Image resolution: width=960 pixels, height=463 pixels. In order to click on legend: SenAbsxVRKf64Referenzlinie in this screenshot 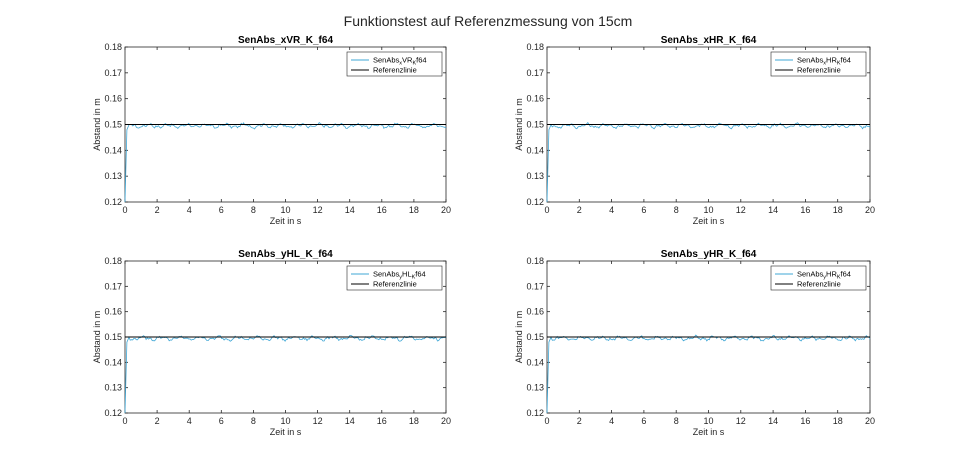, I will do `click(394, 64)`.